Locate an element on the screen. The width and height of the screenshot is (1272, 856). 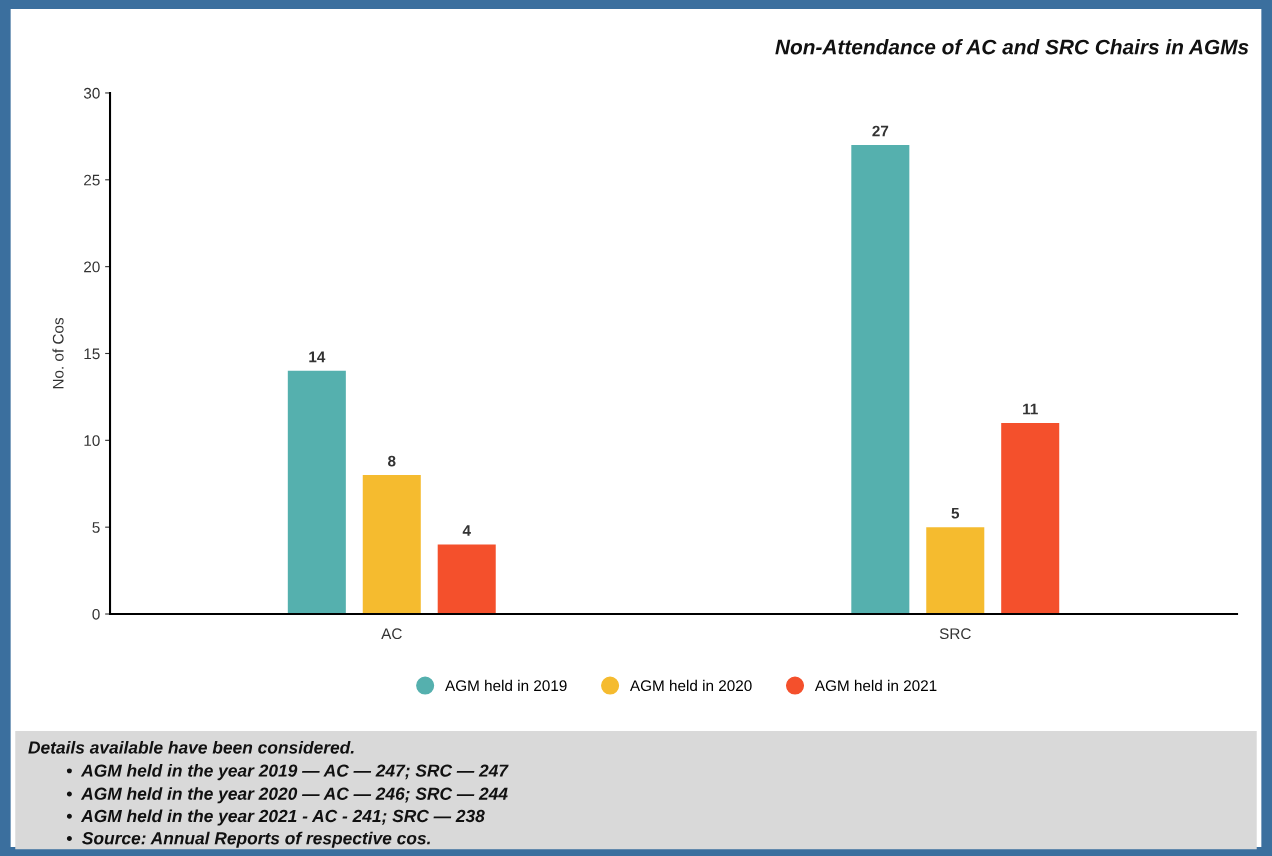
x-tick-label: AC is located at coordinates (391, 634).